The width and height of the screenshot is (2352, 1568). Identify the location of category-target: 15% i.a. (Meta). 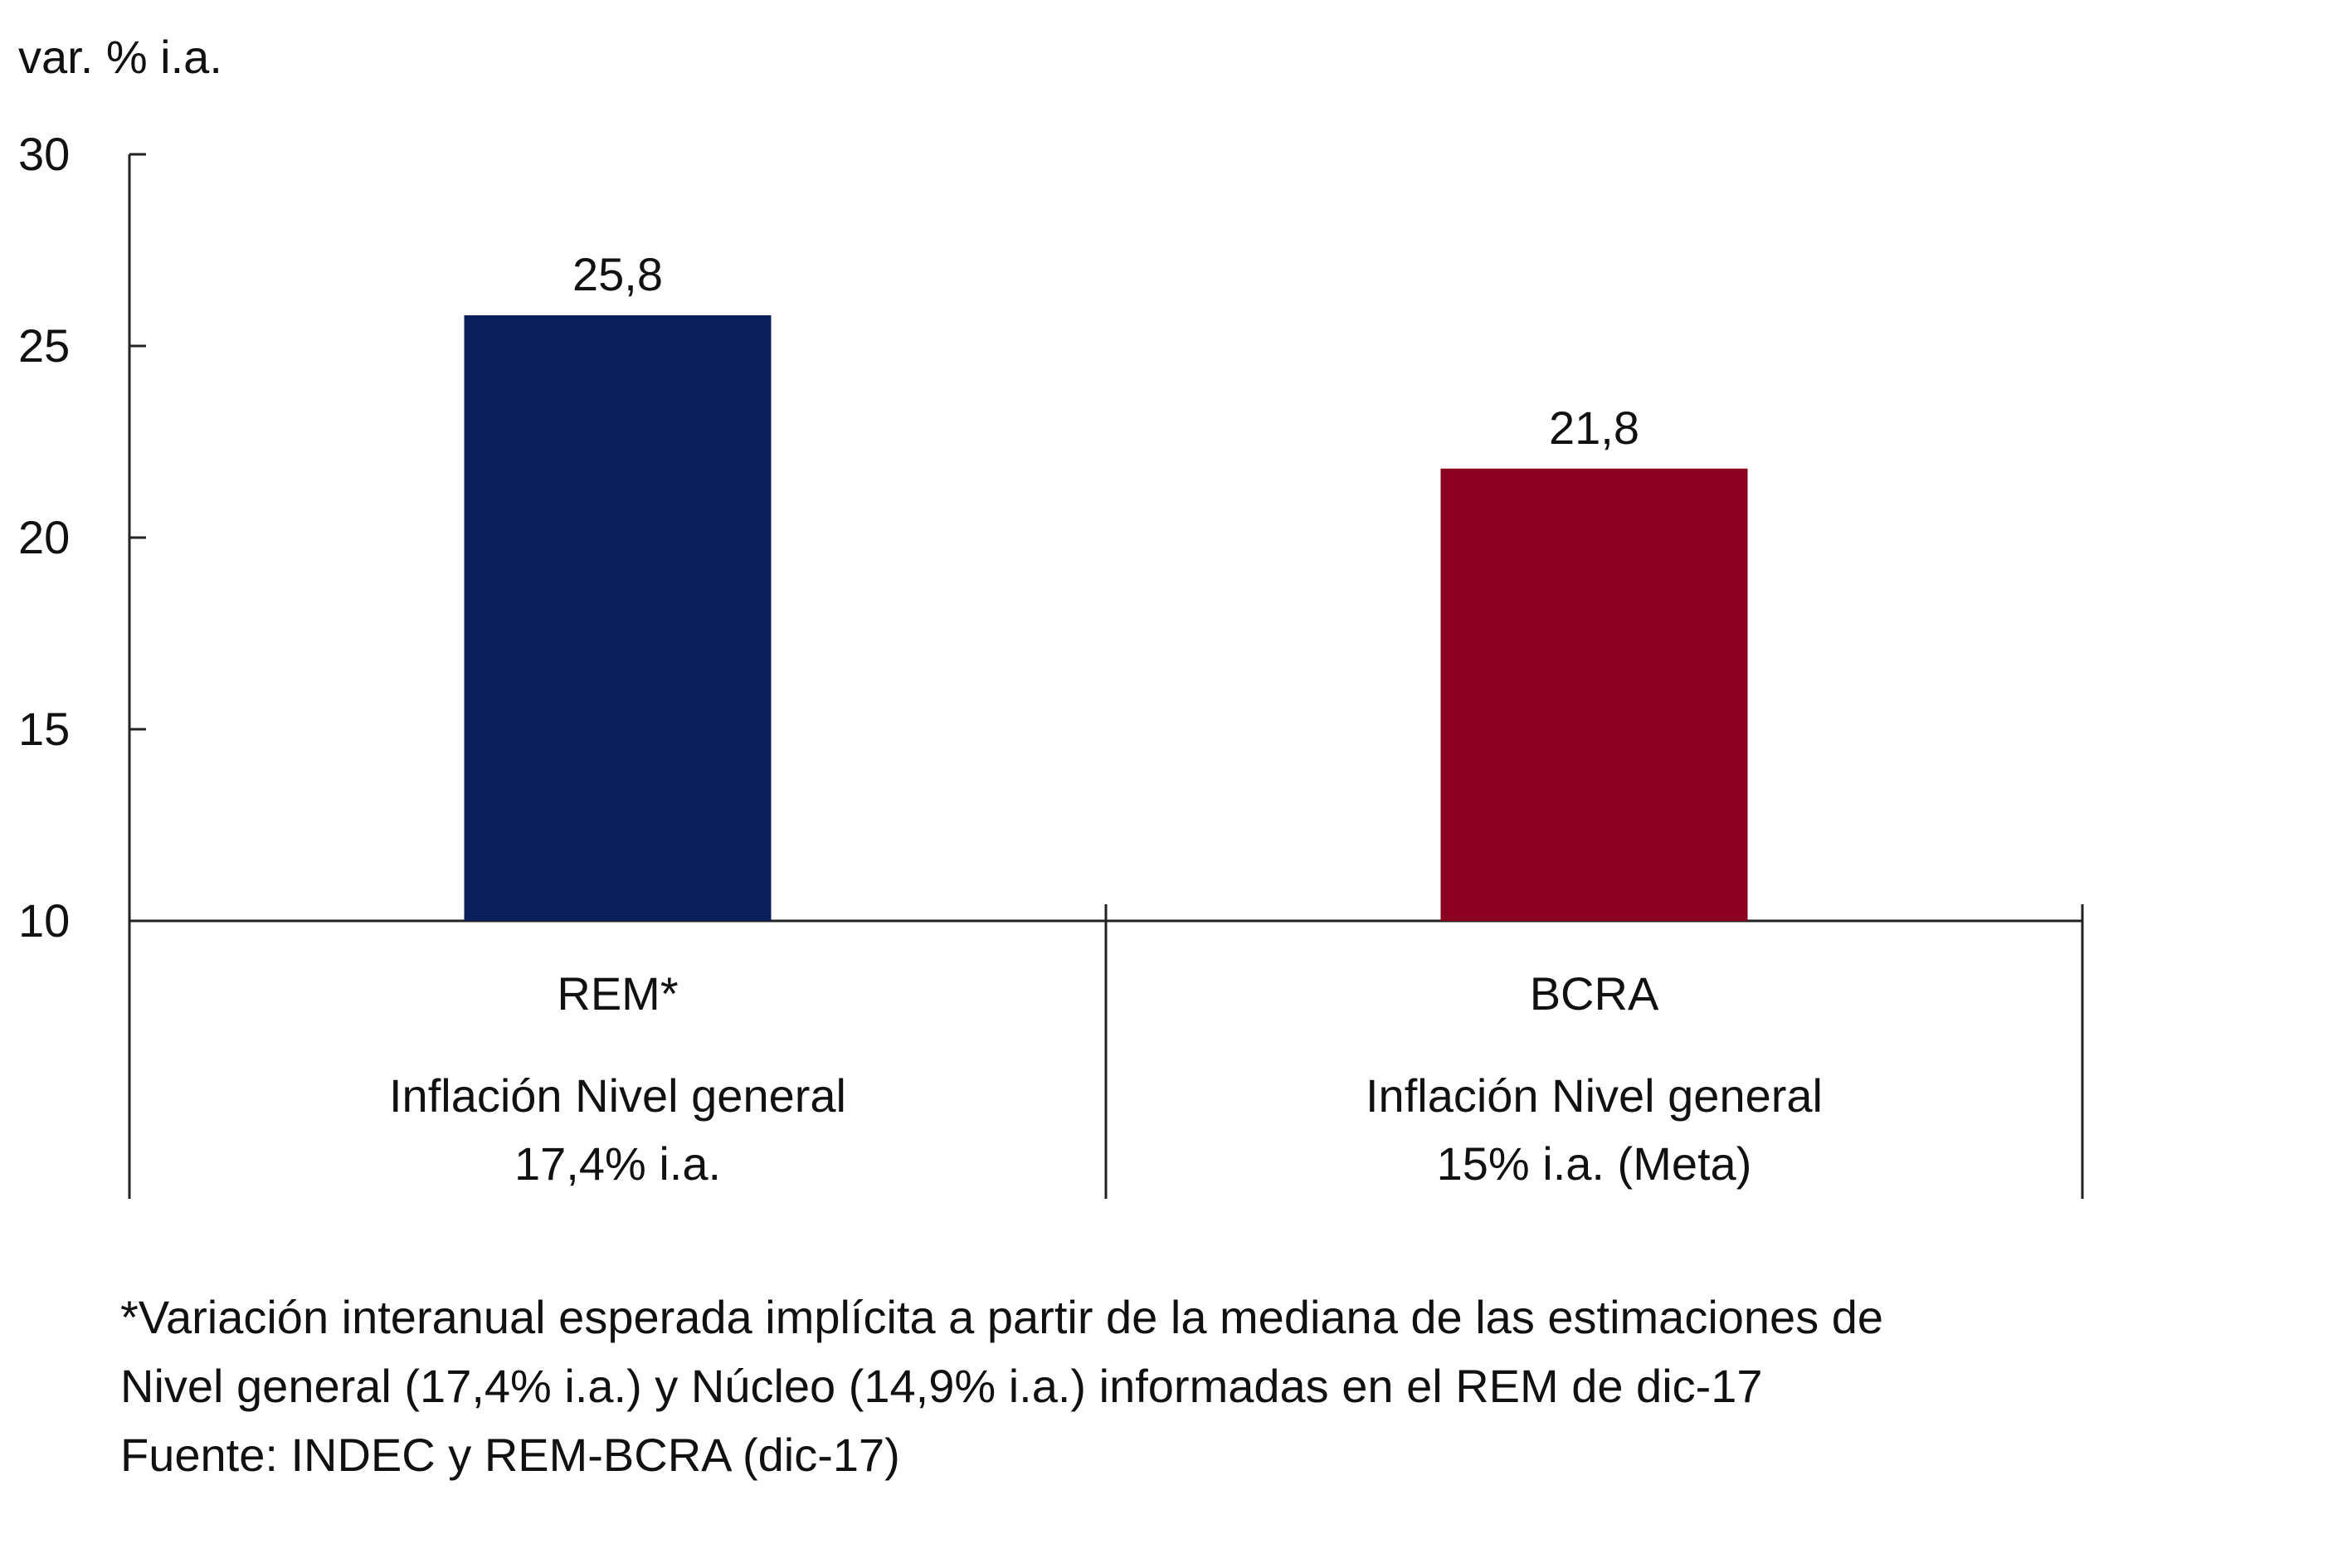
(1594, 1163).